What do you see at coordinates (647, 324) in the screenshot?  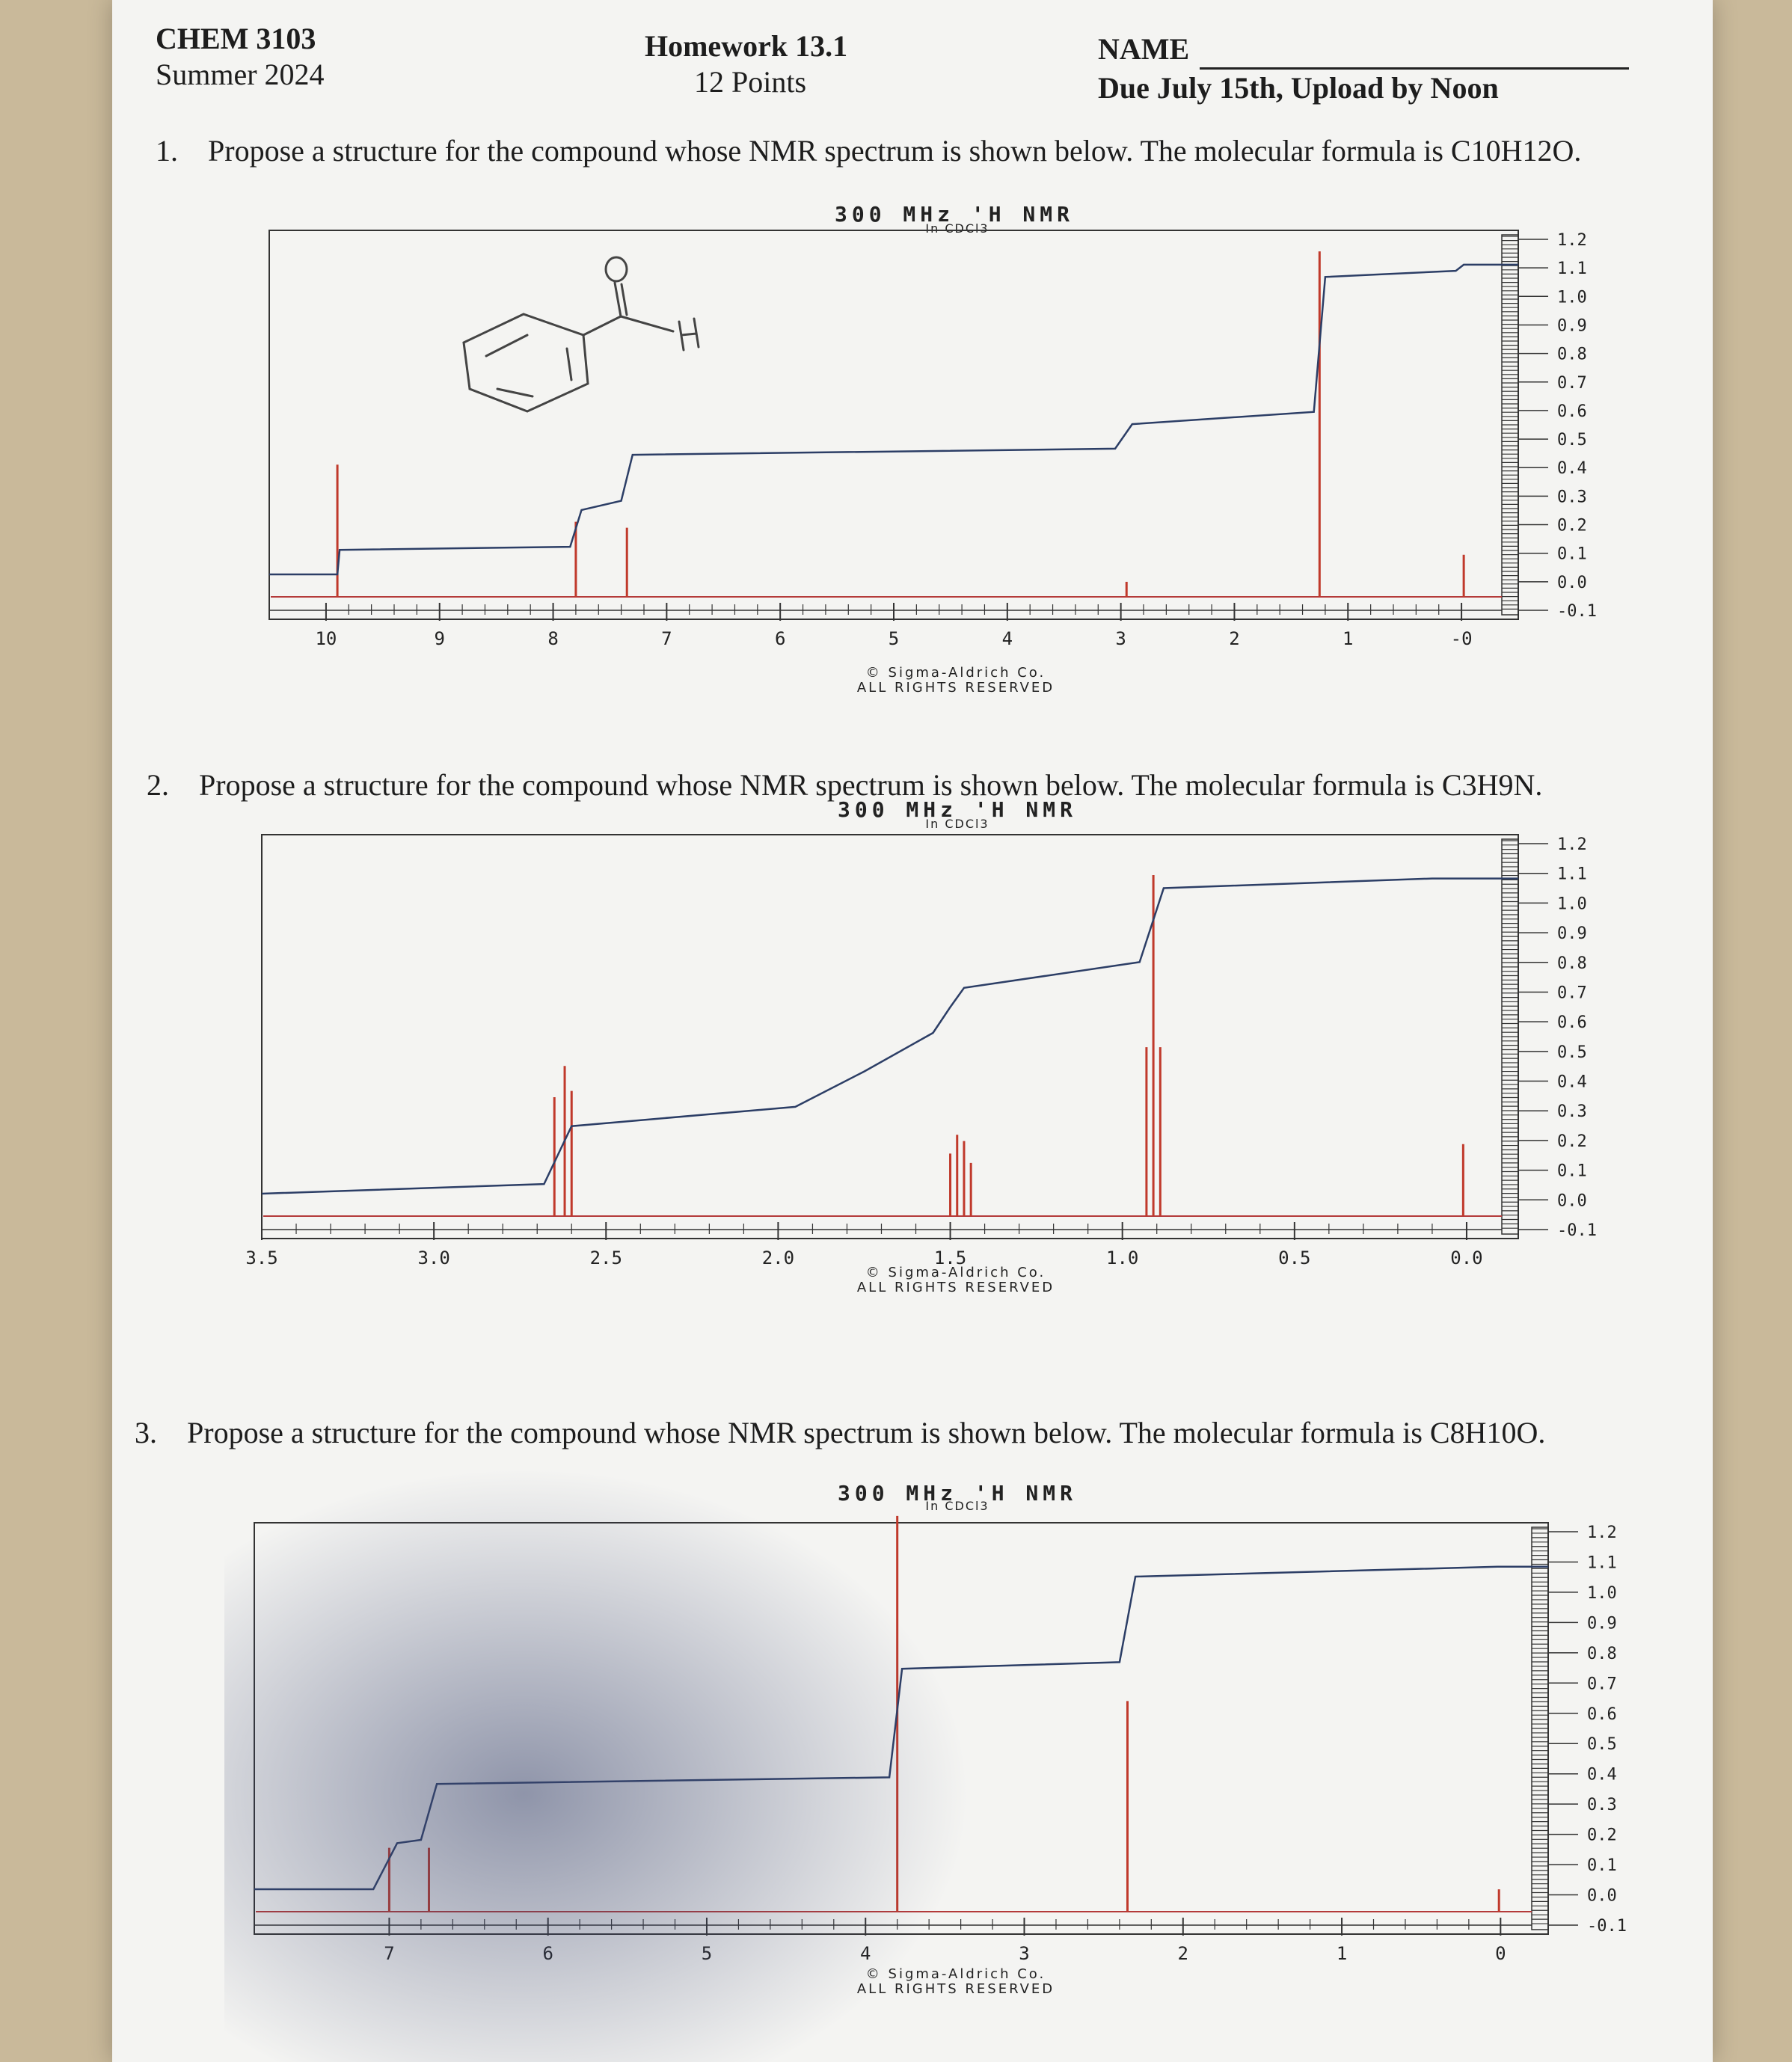 I see `aldehyde-h-bond-sketch` at bounding box center [647, 324].